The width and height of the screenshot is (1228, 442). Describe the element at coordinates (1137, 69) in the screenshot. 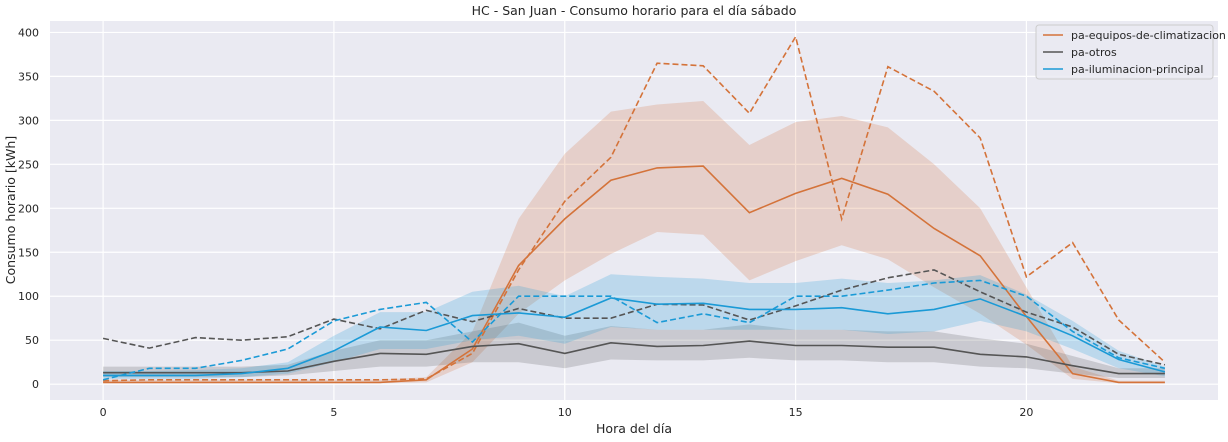

I see `legend-label: pa-iluminacion-principal` at that location.